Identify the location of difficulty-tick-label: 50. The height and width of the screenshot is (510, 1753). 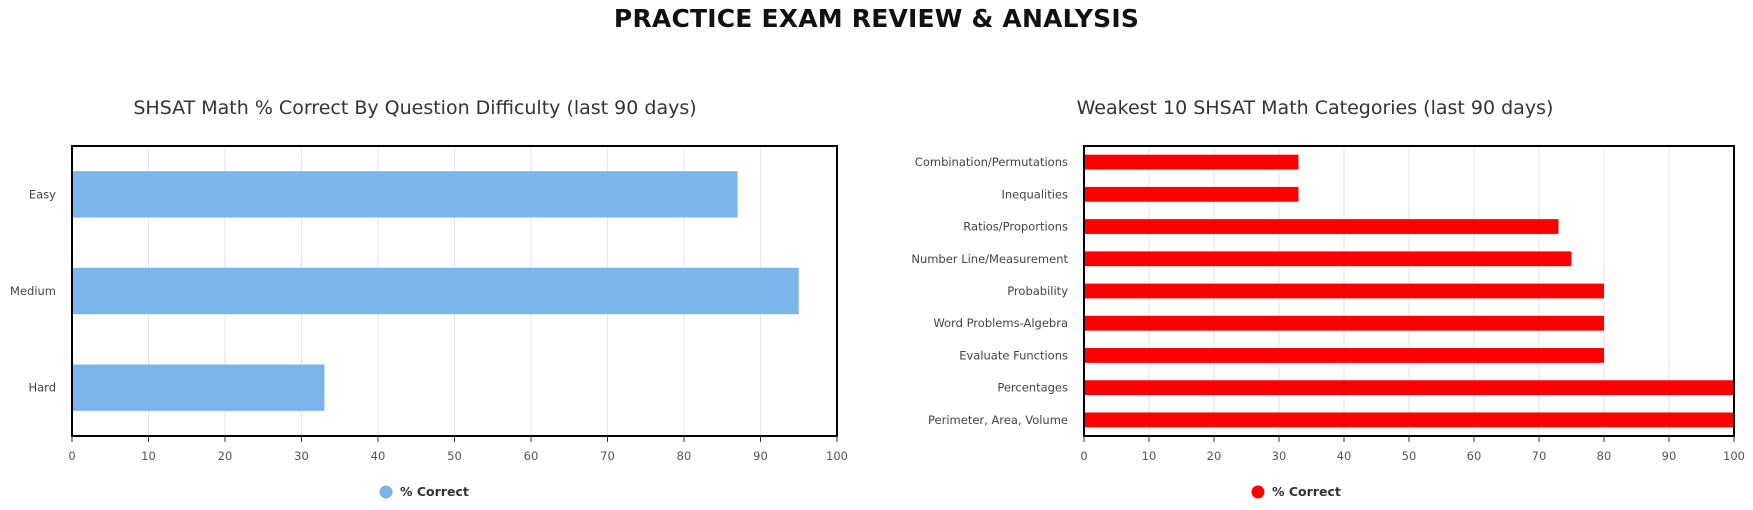
(454, 456).